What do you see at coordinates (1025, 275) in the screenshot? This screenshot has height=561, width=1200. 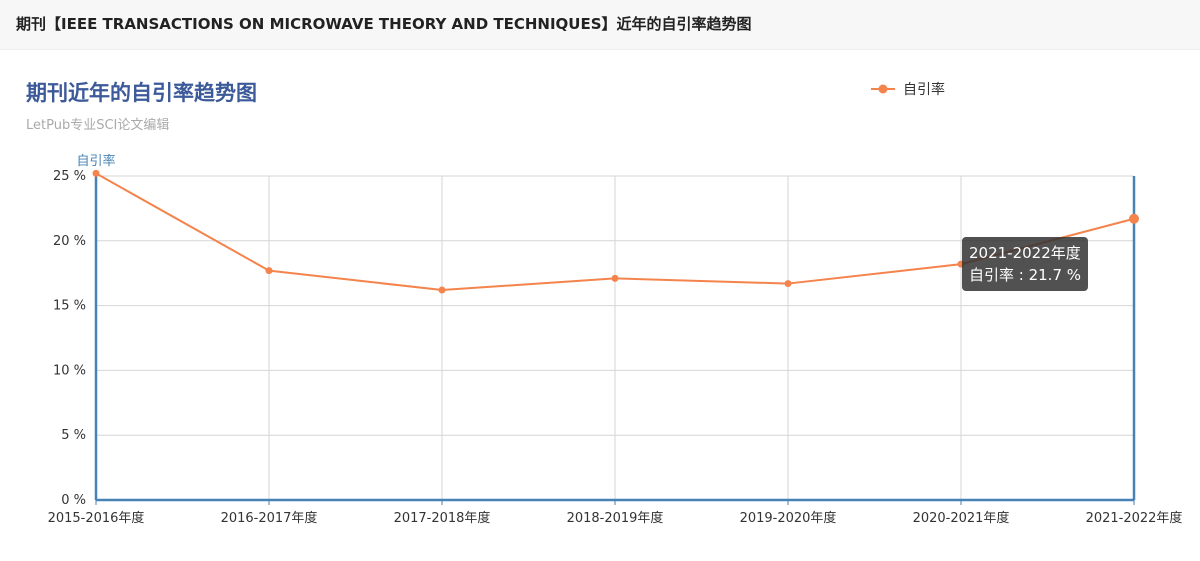 I see `tooltip-value: 自引率 : 21.7 %` at bounding box center [1025, 275].